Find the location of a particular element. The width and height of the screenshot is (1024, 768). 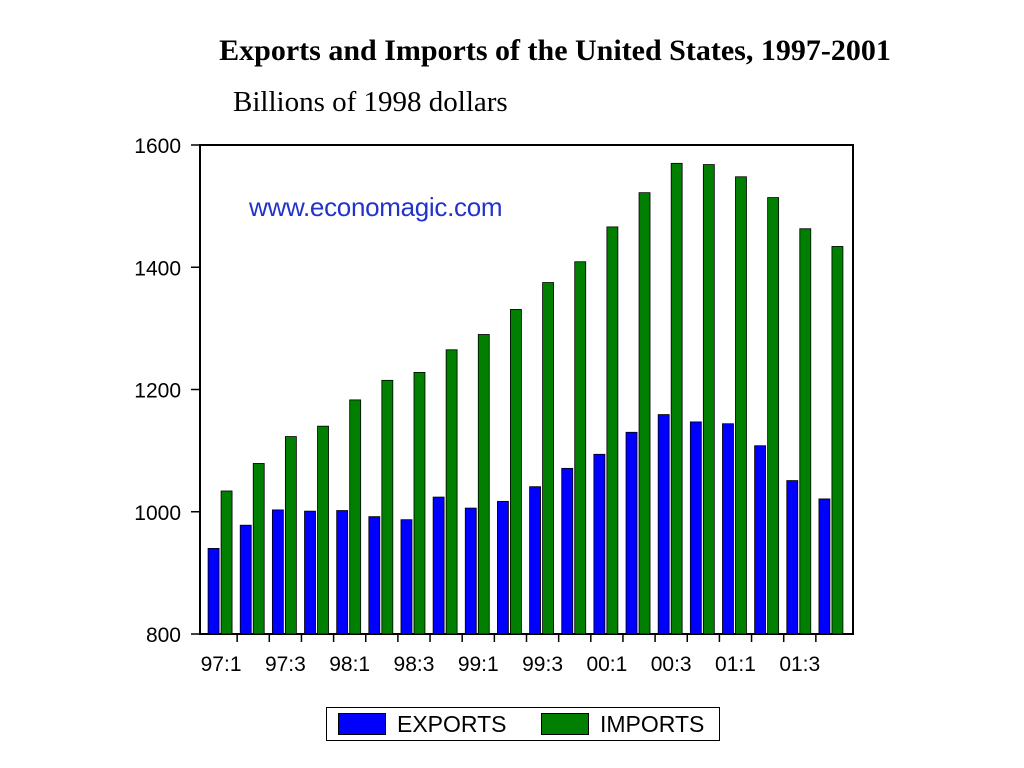

legend-swatch-imports is located at coordinates (565, 724).